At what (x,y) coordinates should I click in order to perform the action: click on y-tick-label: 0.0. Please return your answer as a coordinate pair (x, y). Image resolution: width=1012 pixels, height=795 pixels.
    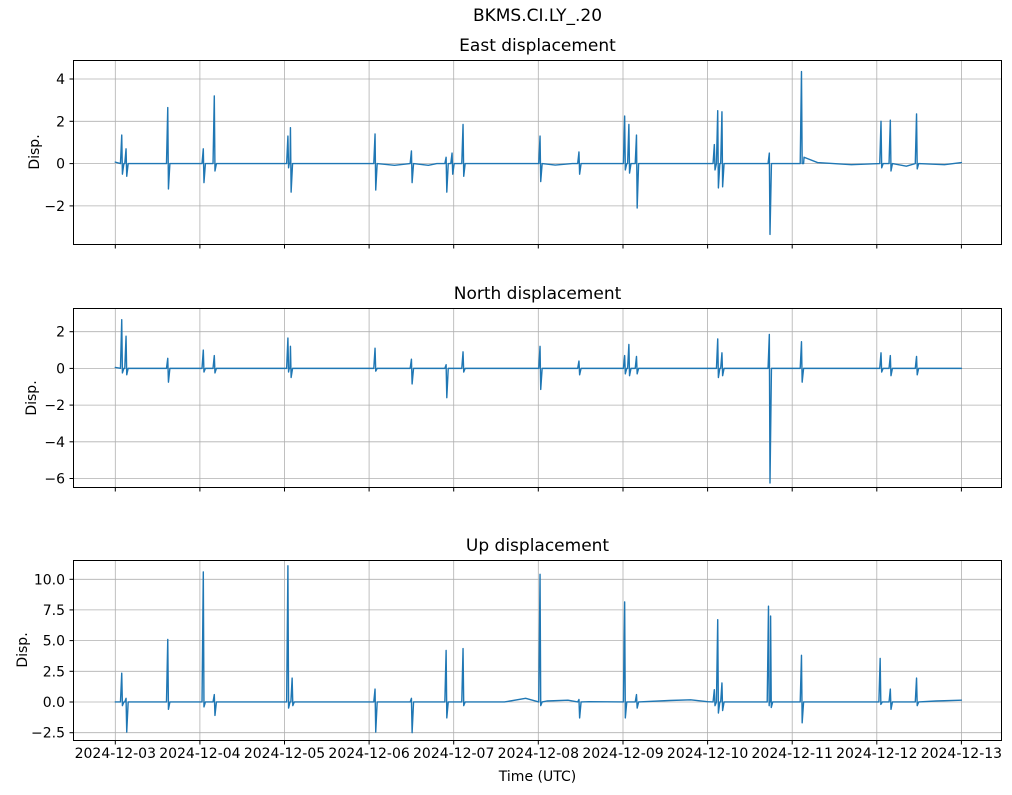
    Looking at the image, I should click on (54, 703).